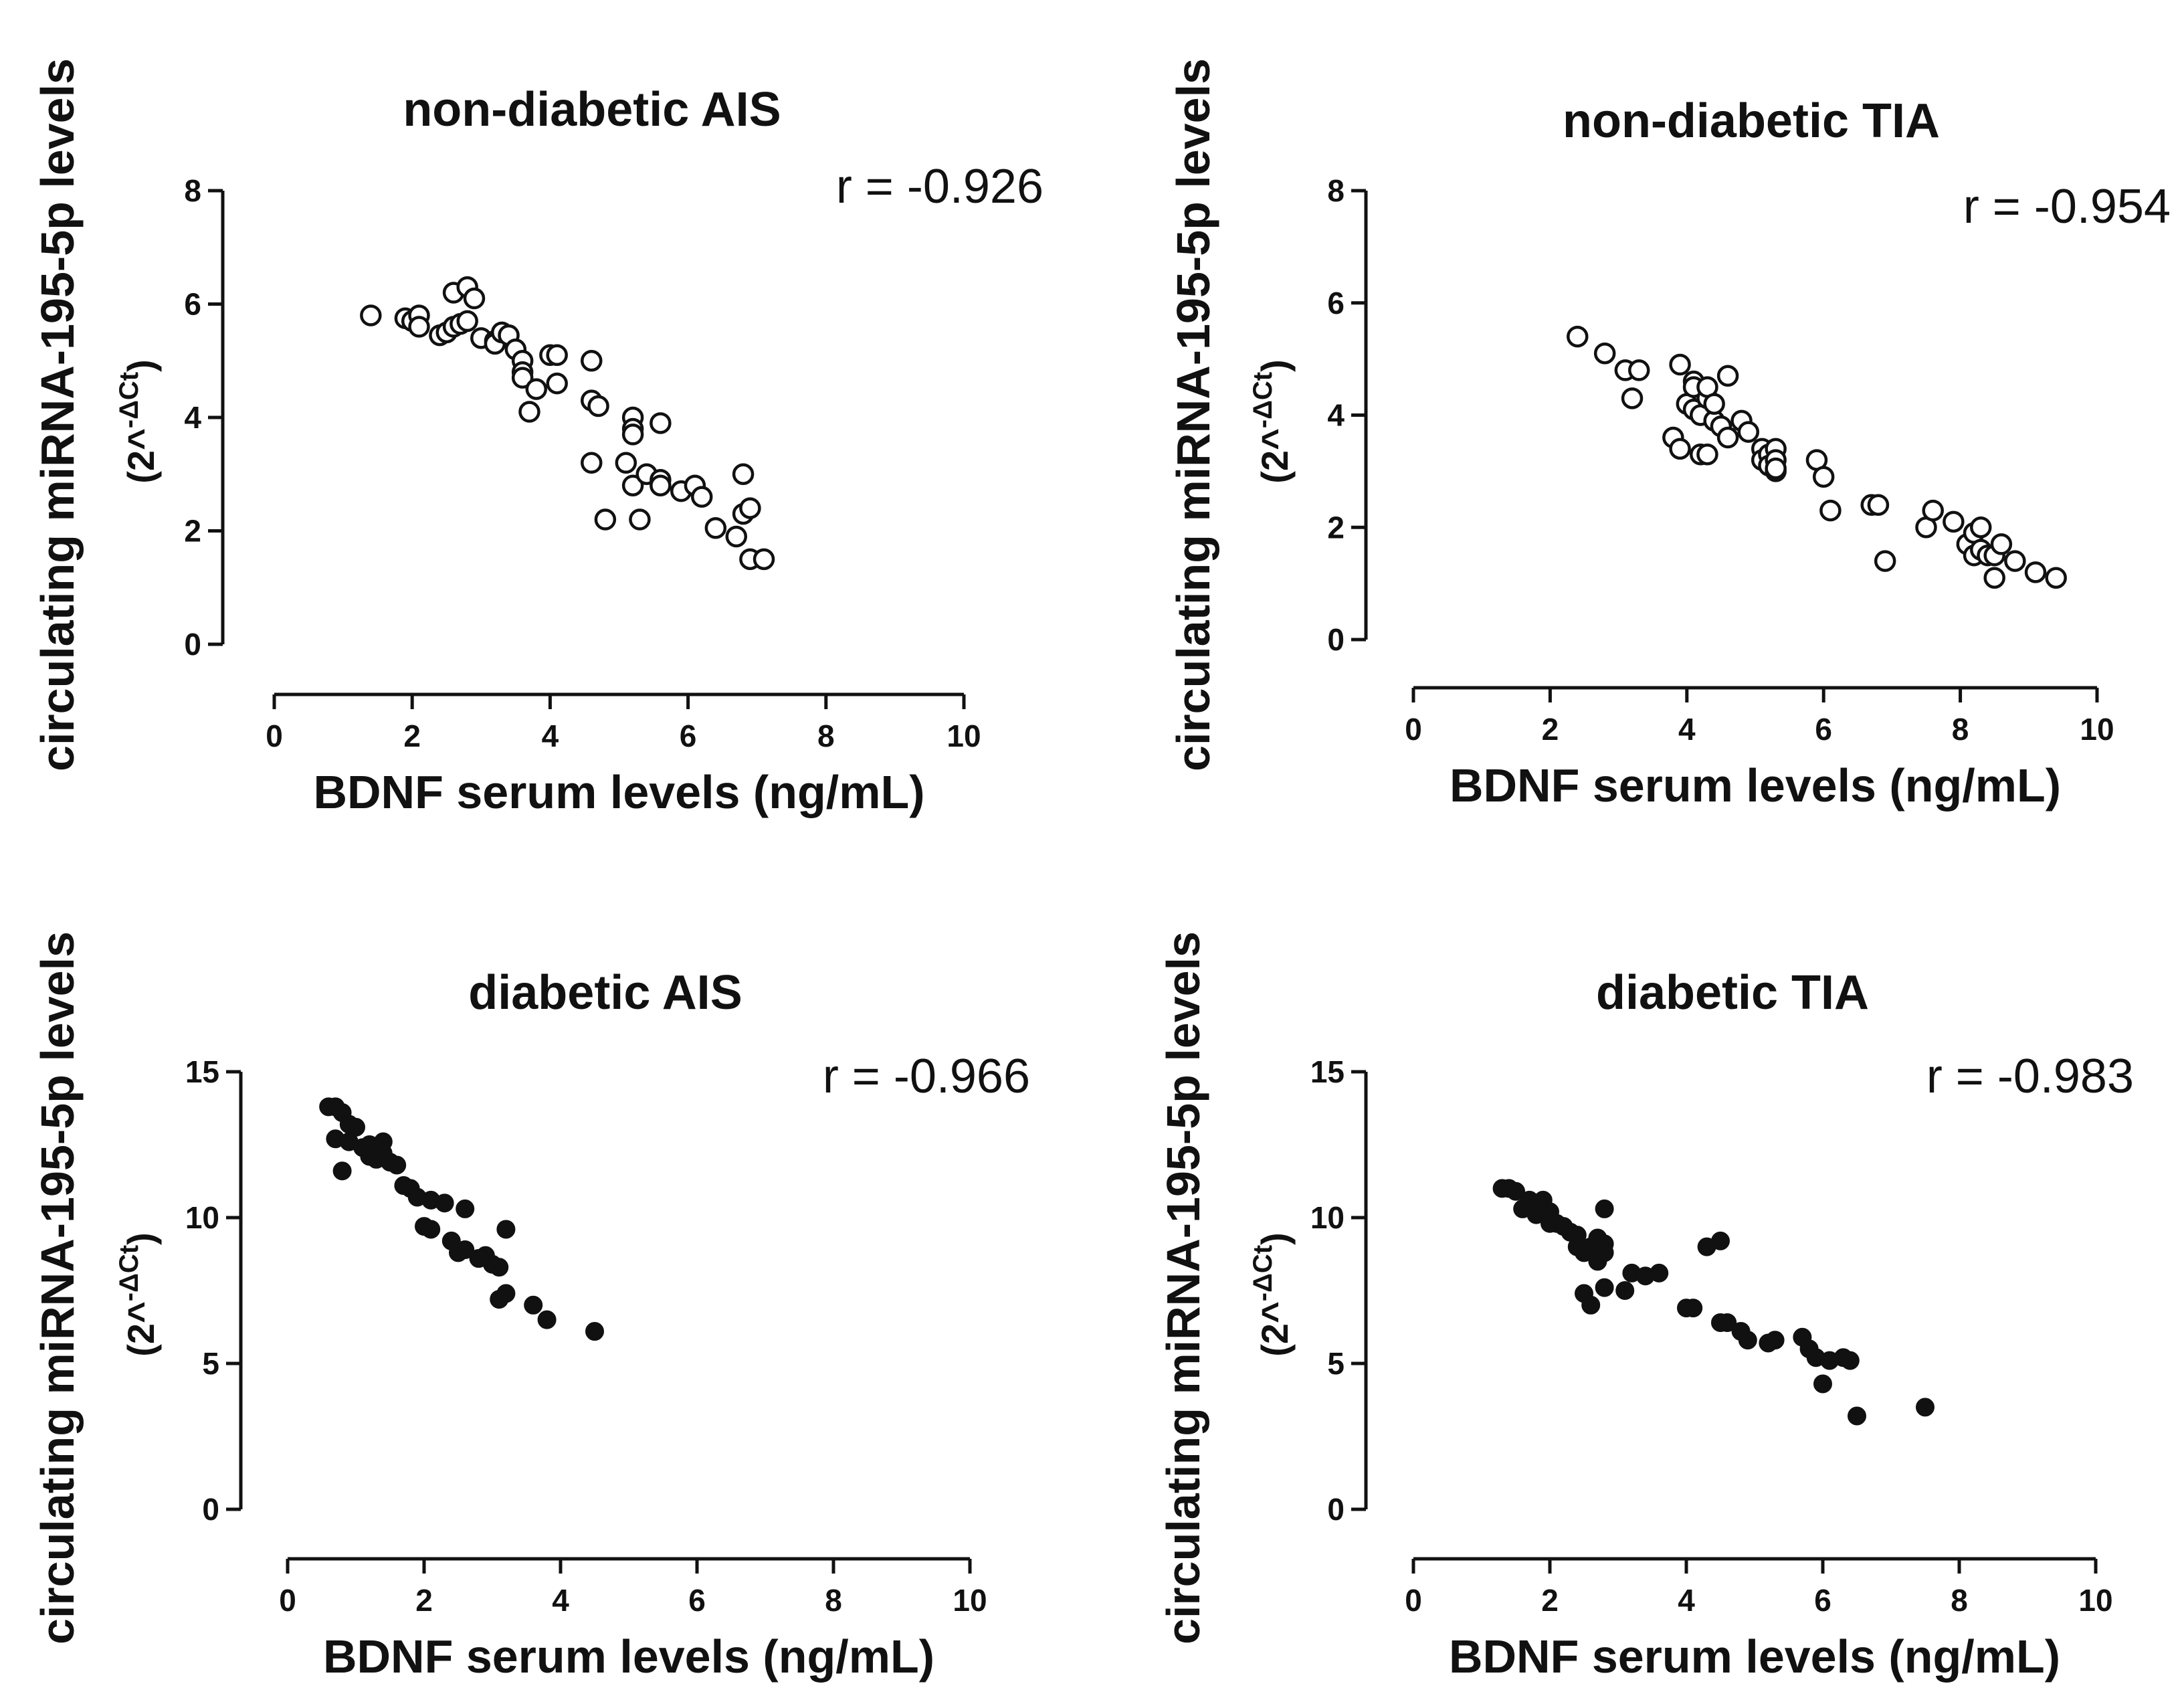 The height and width of the screenshot is (1708, 2184). I want to click on y-tick-label: 15, so click(202, 1071).